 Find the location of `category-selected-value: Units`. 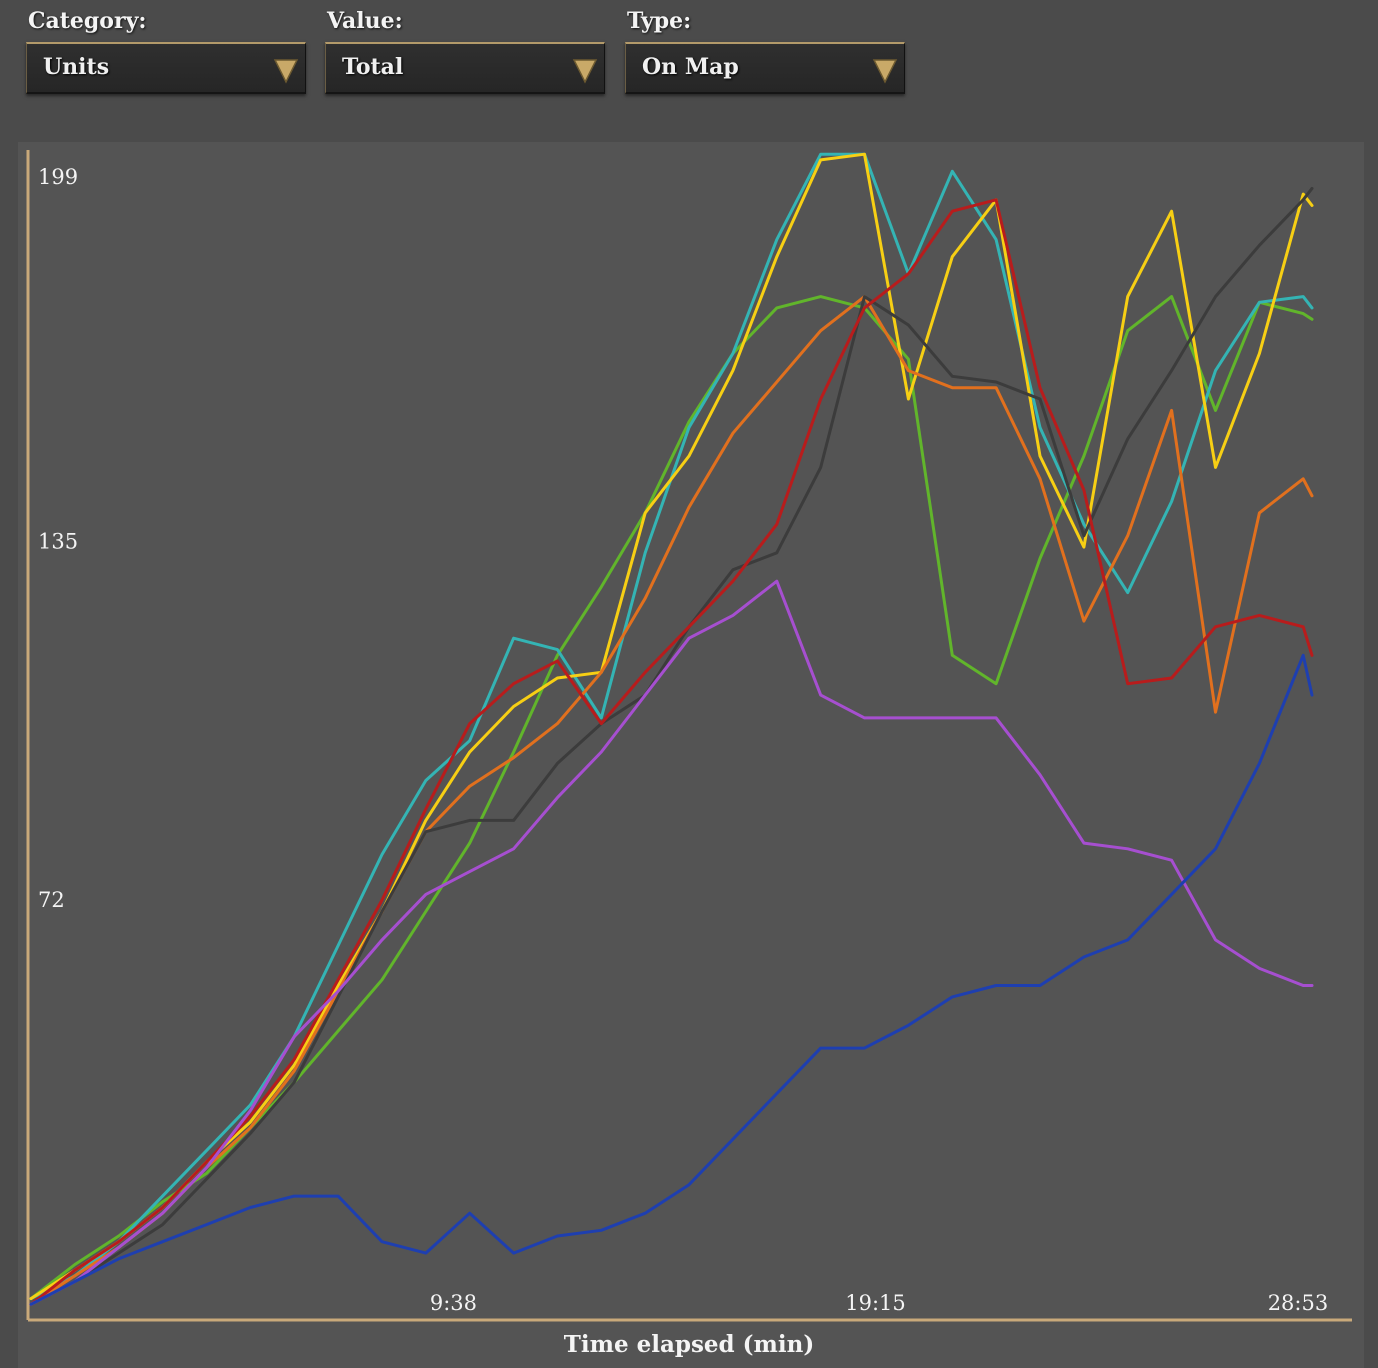

category-selected-value: Units is located at coordinates (76, 67).